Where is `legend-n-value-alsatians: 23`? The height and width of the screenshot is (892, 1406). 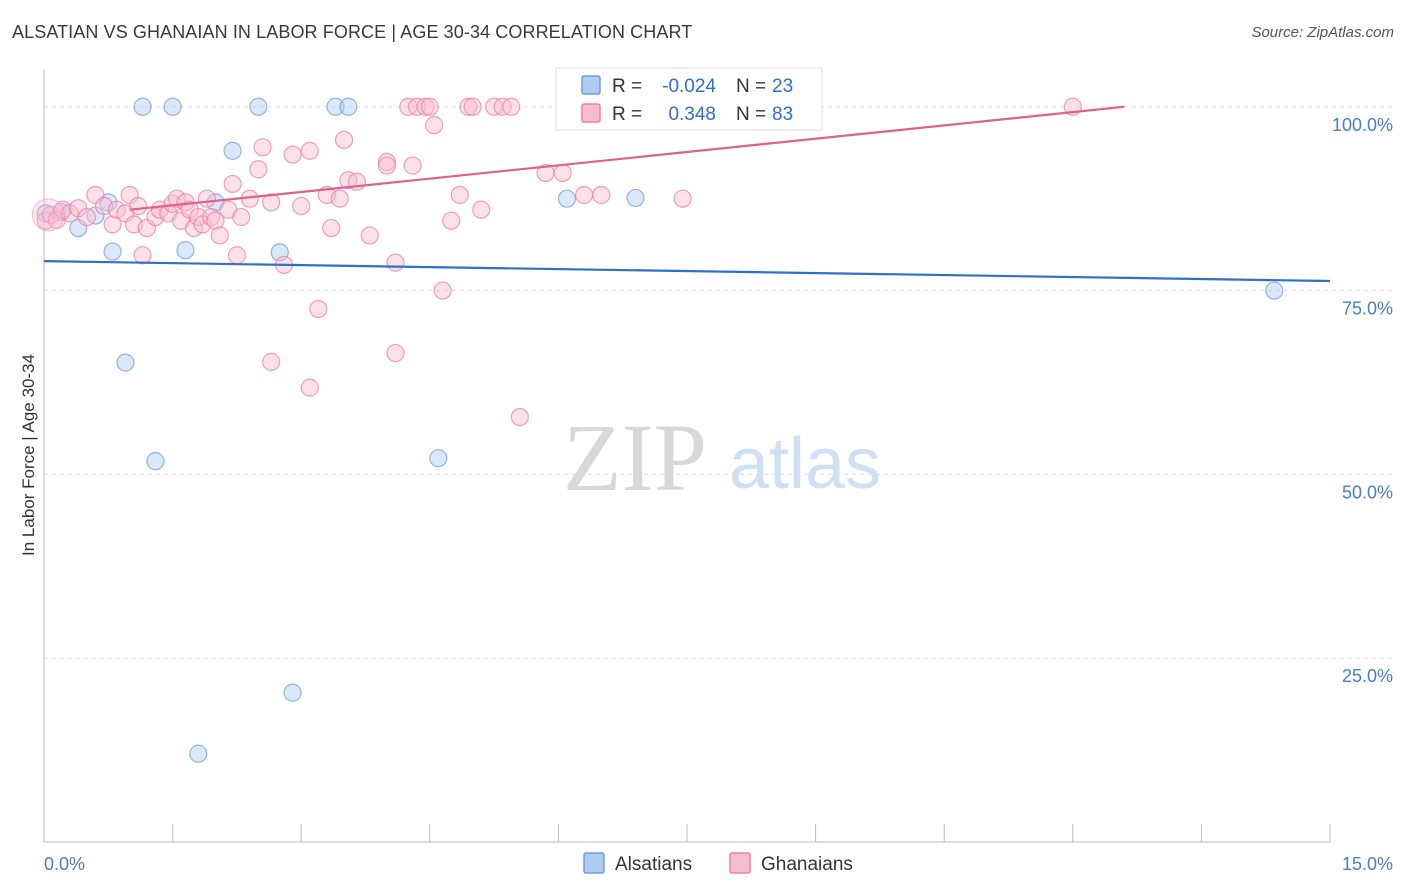 legend-n-value-alsatians: 23 is located at coordinates (782, 86).